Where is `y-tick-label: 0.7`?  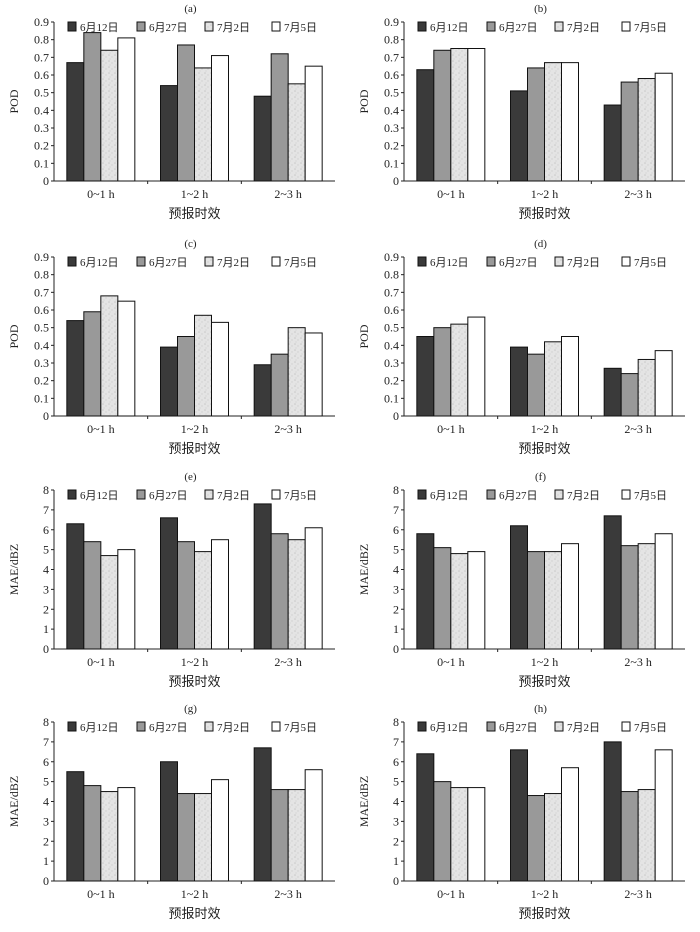 y-tick-label: 0.7 is located at coordinates (41, 57).